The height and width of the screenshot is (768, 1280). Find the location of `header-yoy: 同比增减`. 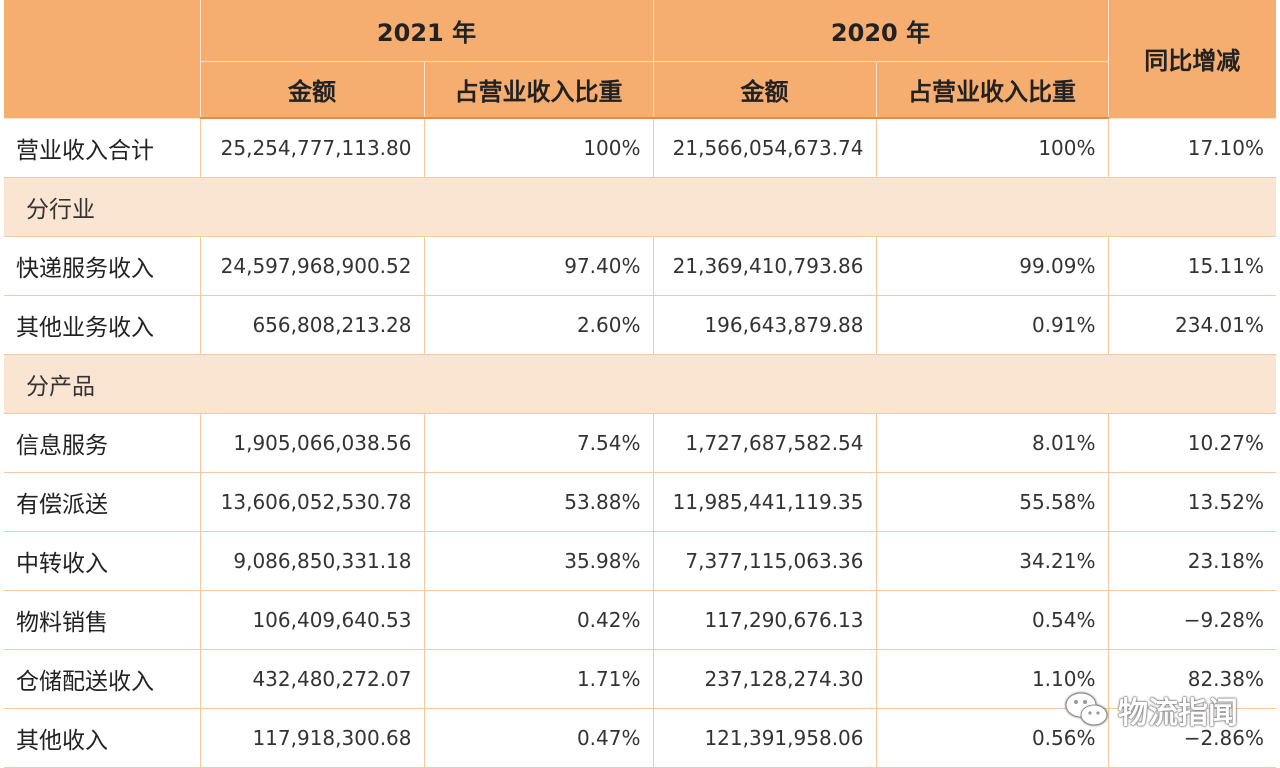

header-yoy: 同比增减 is located at coordinates (1192, 59).